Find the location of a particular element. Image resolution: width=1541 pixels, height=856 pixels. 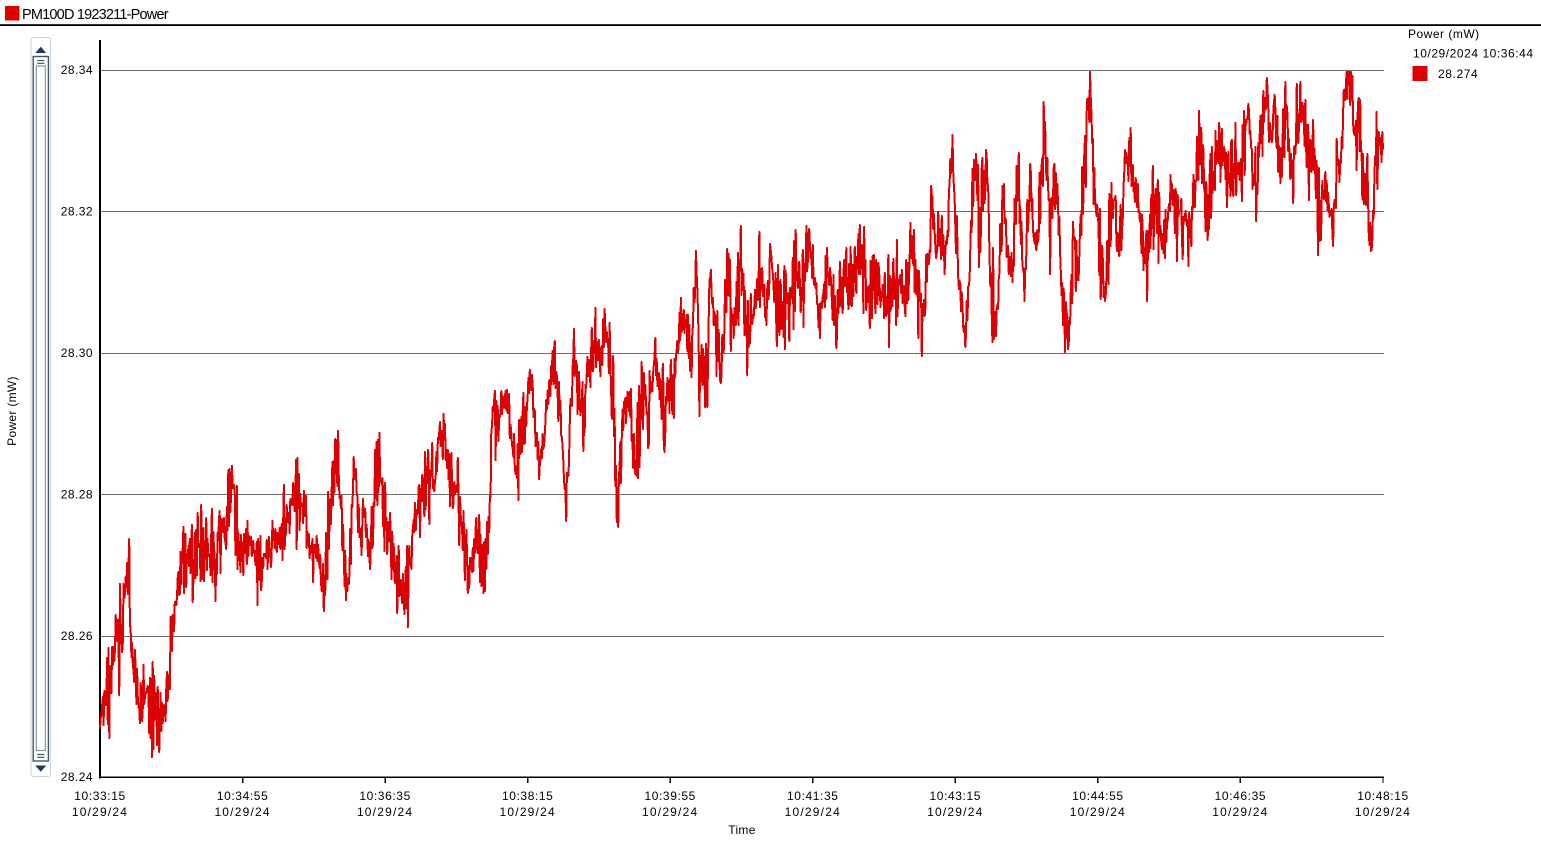

svg-text: 10:33:15 is located at coordinates (100, 796).